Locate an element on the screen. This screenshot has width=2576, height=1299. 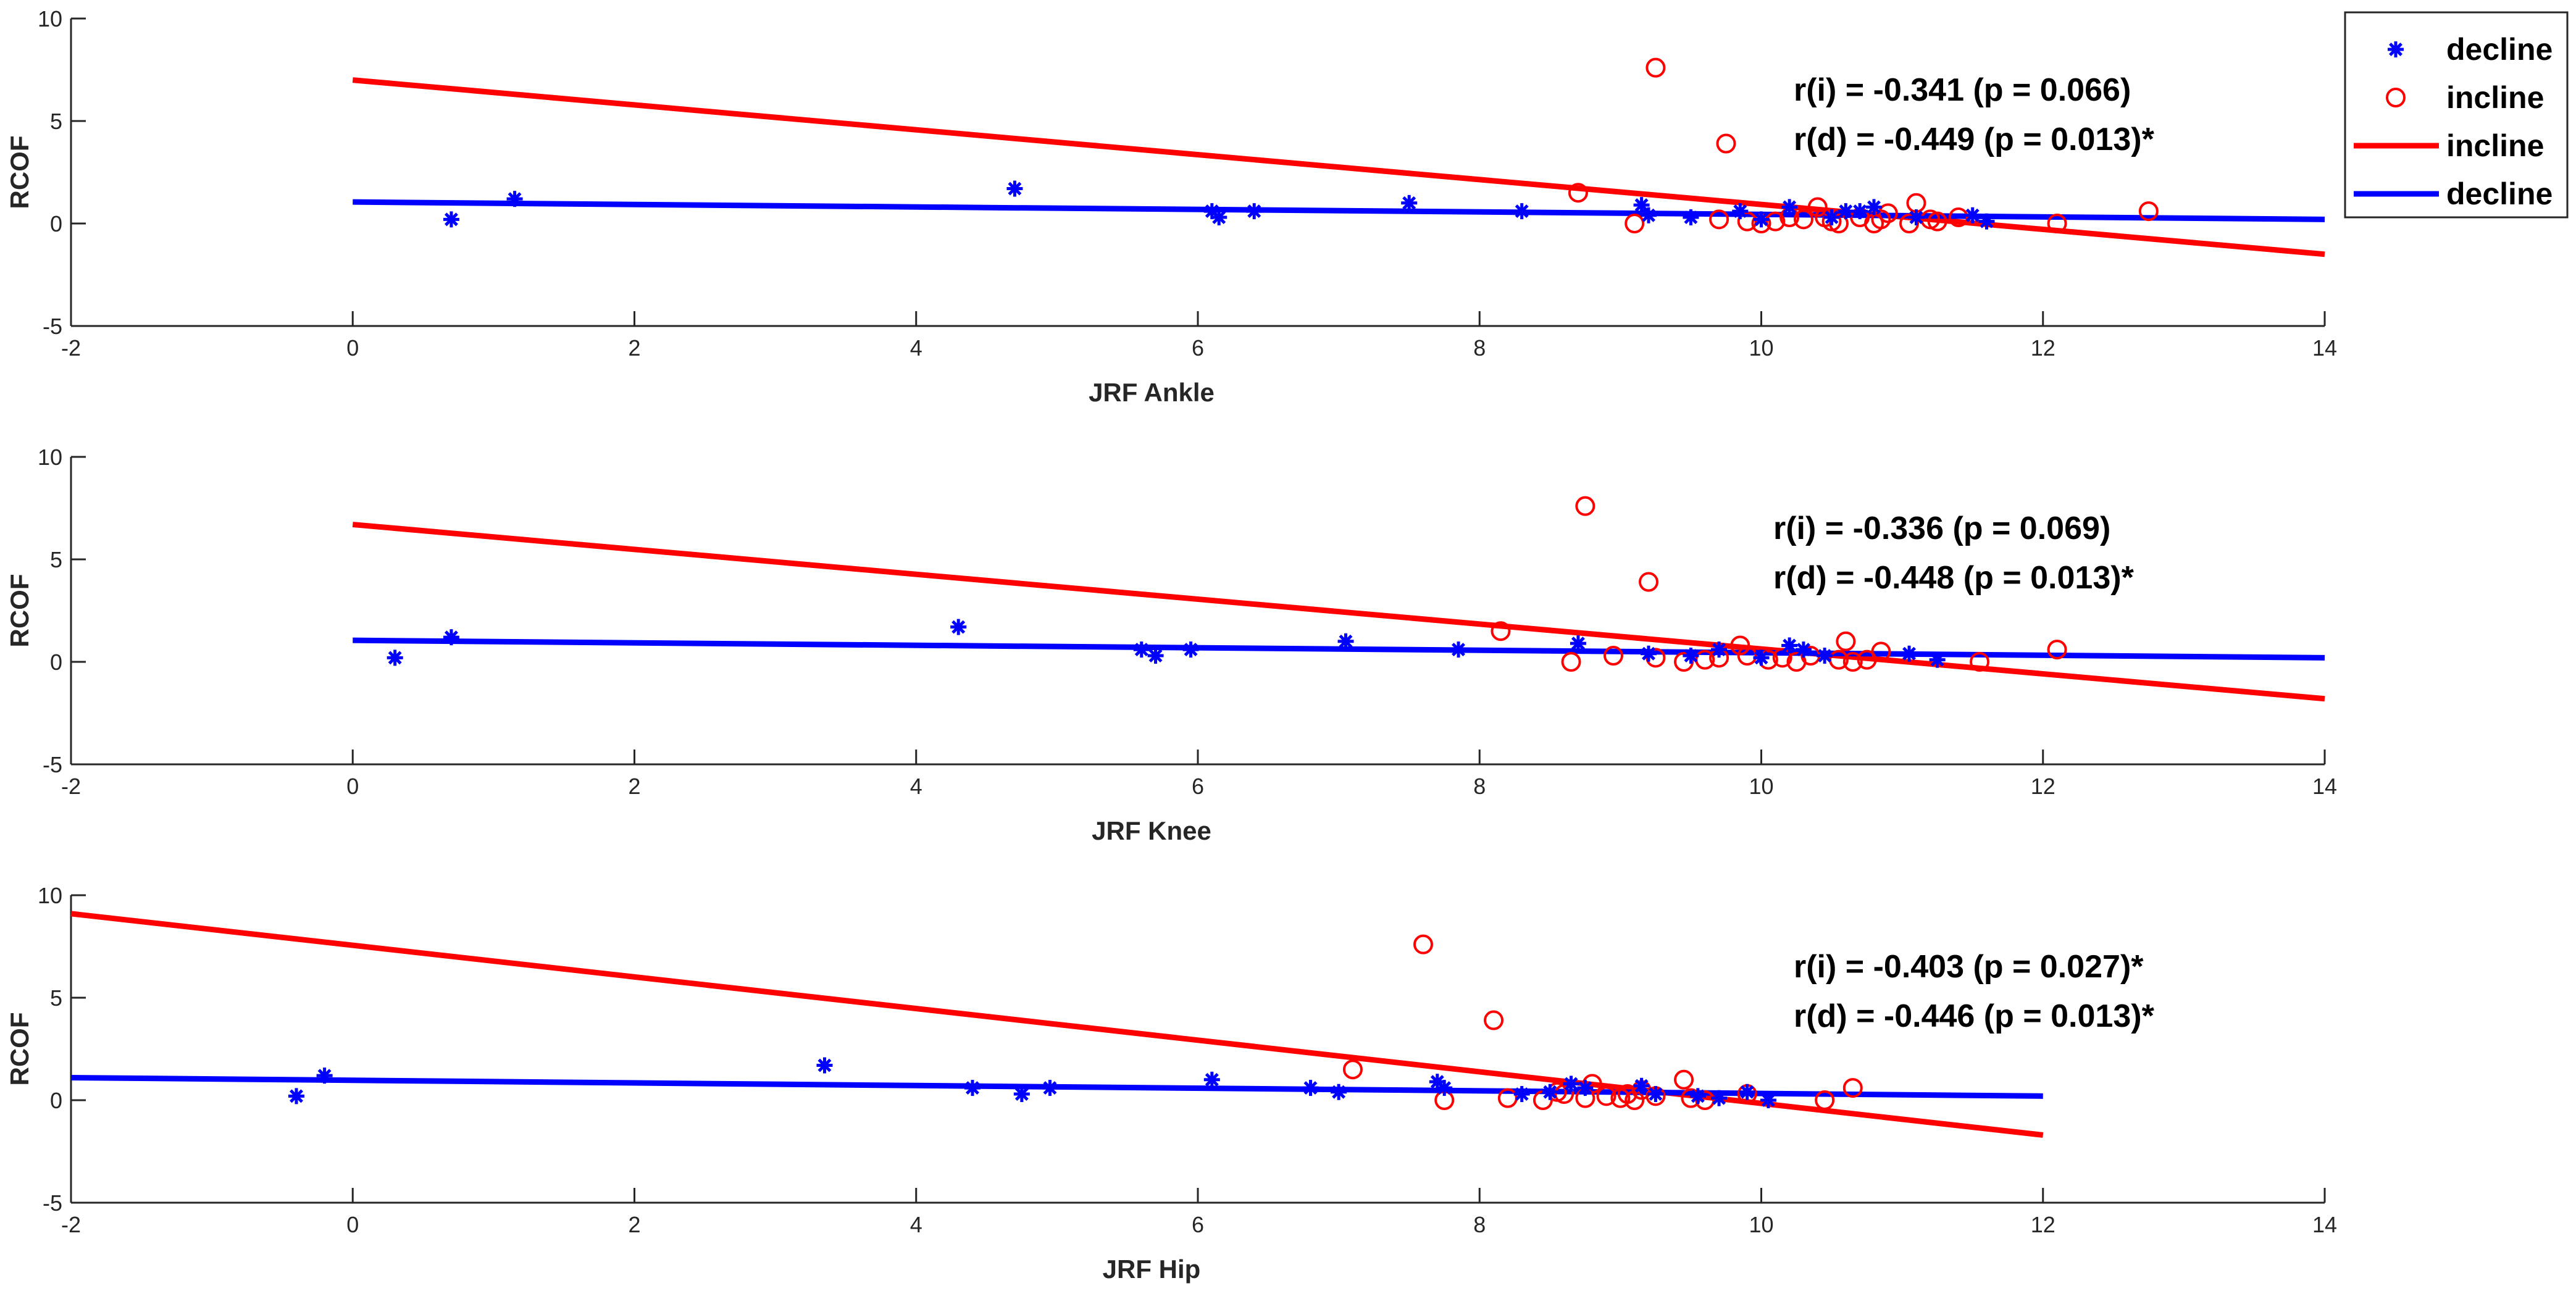
legend-entry-decline: decline is located at coordinates (2453, 194).